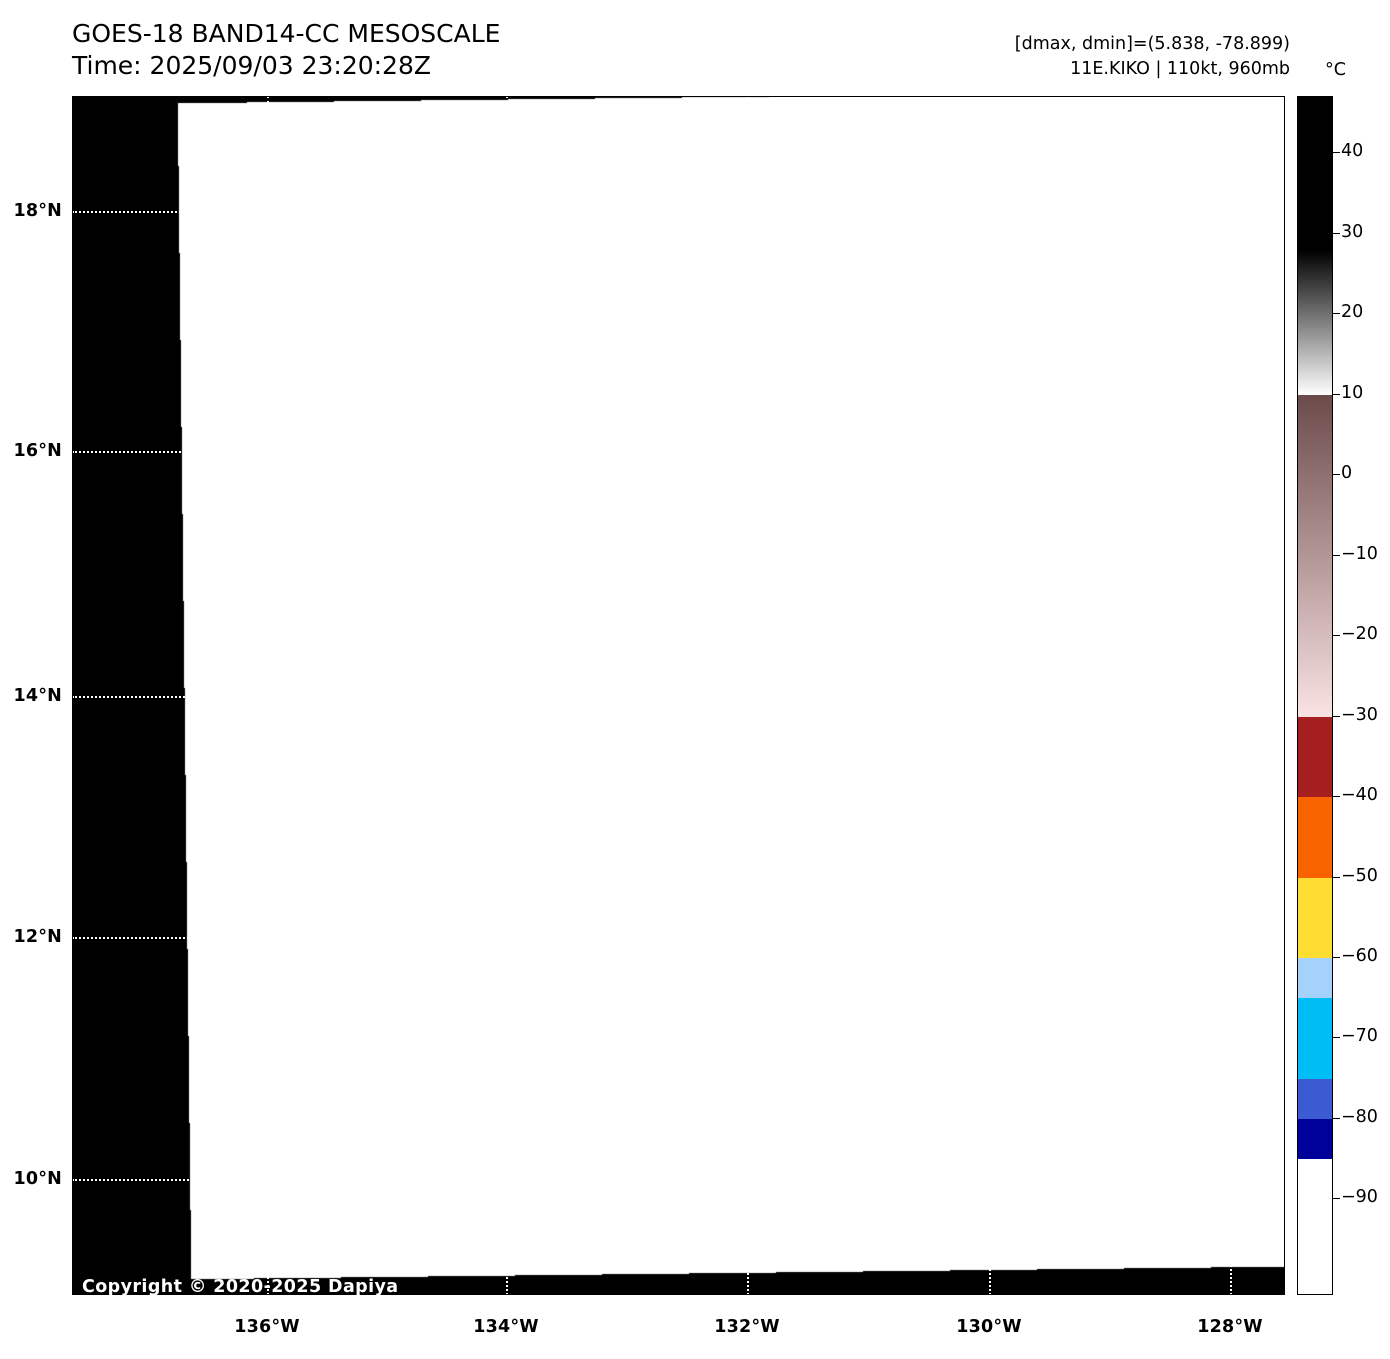  Describe the element at coordinates (989, 1327) in the screenshot. I see `x-axis-tick-label: 130°W` at that location.